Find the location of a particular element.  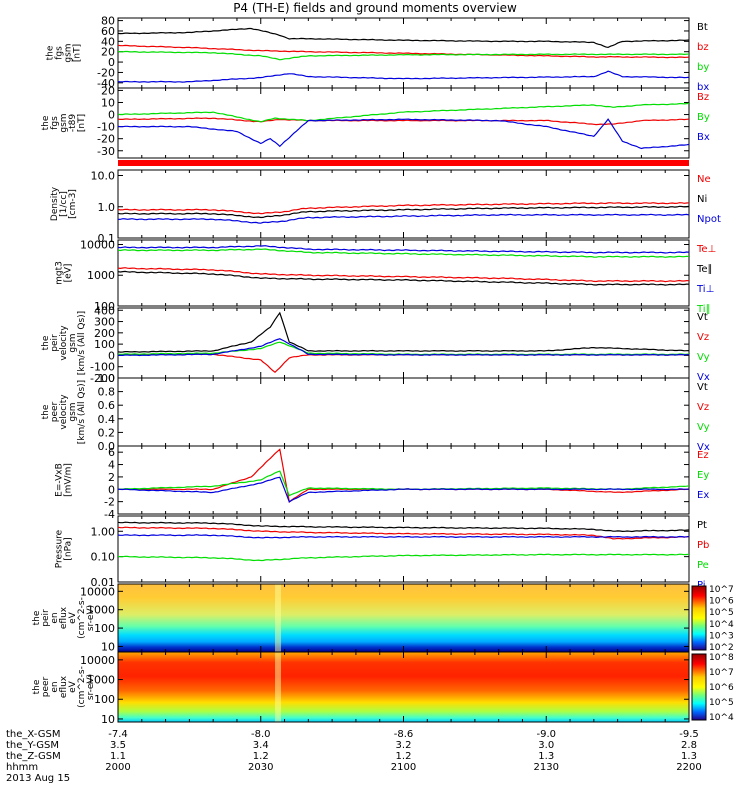

y-tick-label: 1000 is located at coordinates (101, 680).